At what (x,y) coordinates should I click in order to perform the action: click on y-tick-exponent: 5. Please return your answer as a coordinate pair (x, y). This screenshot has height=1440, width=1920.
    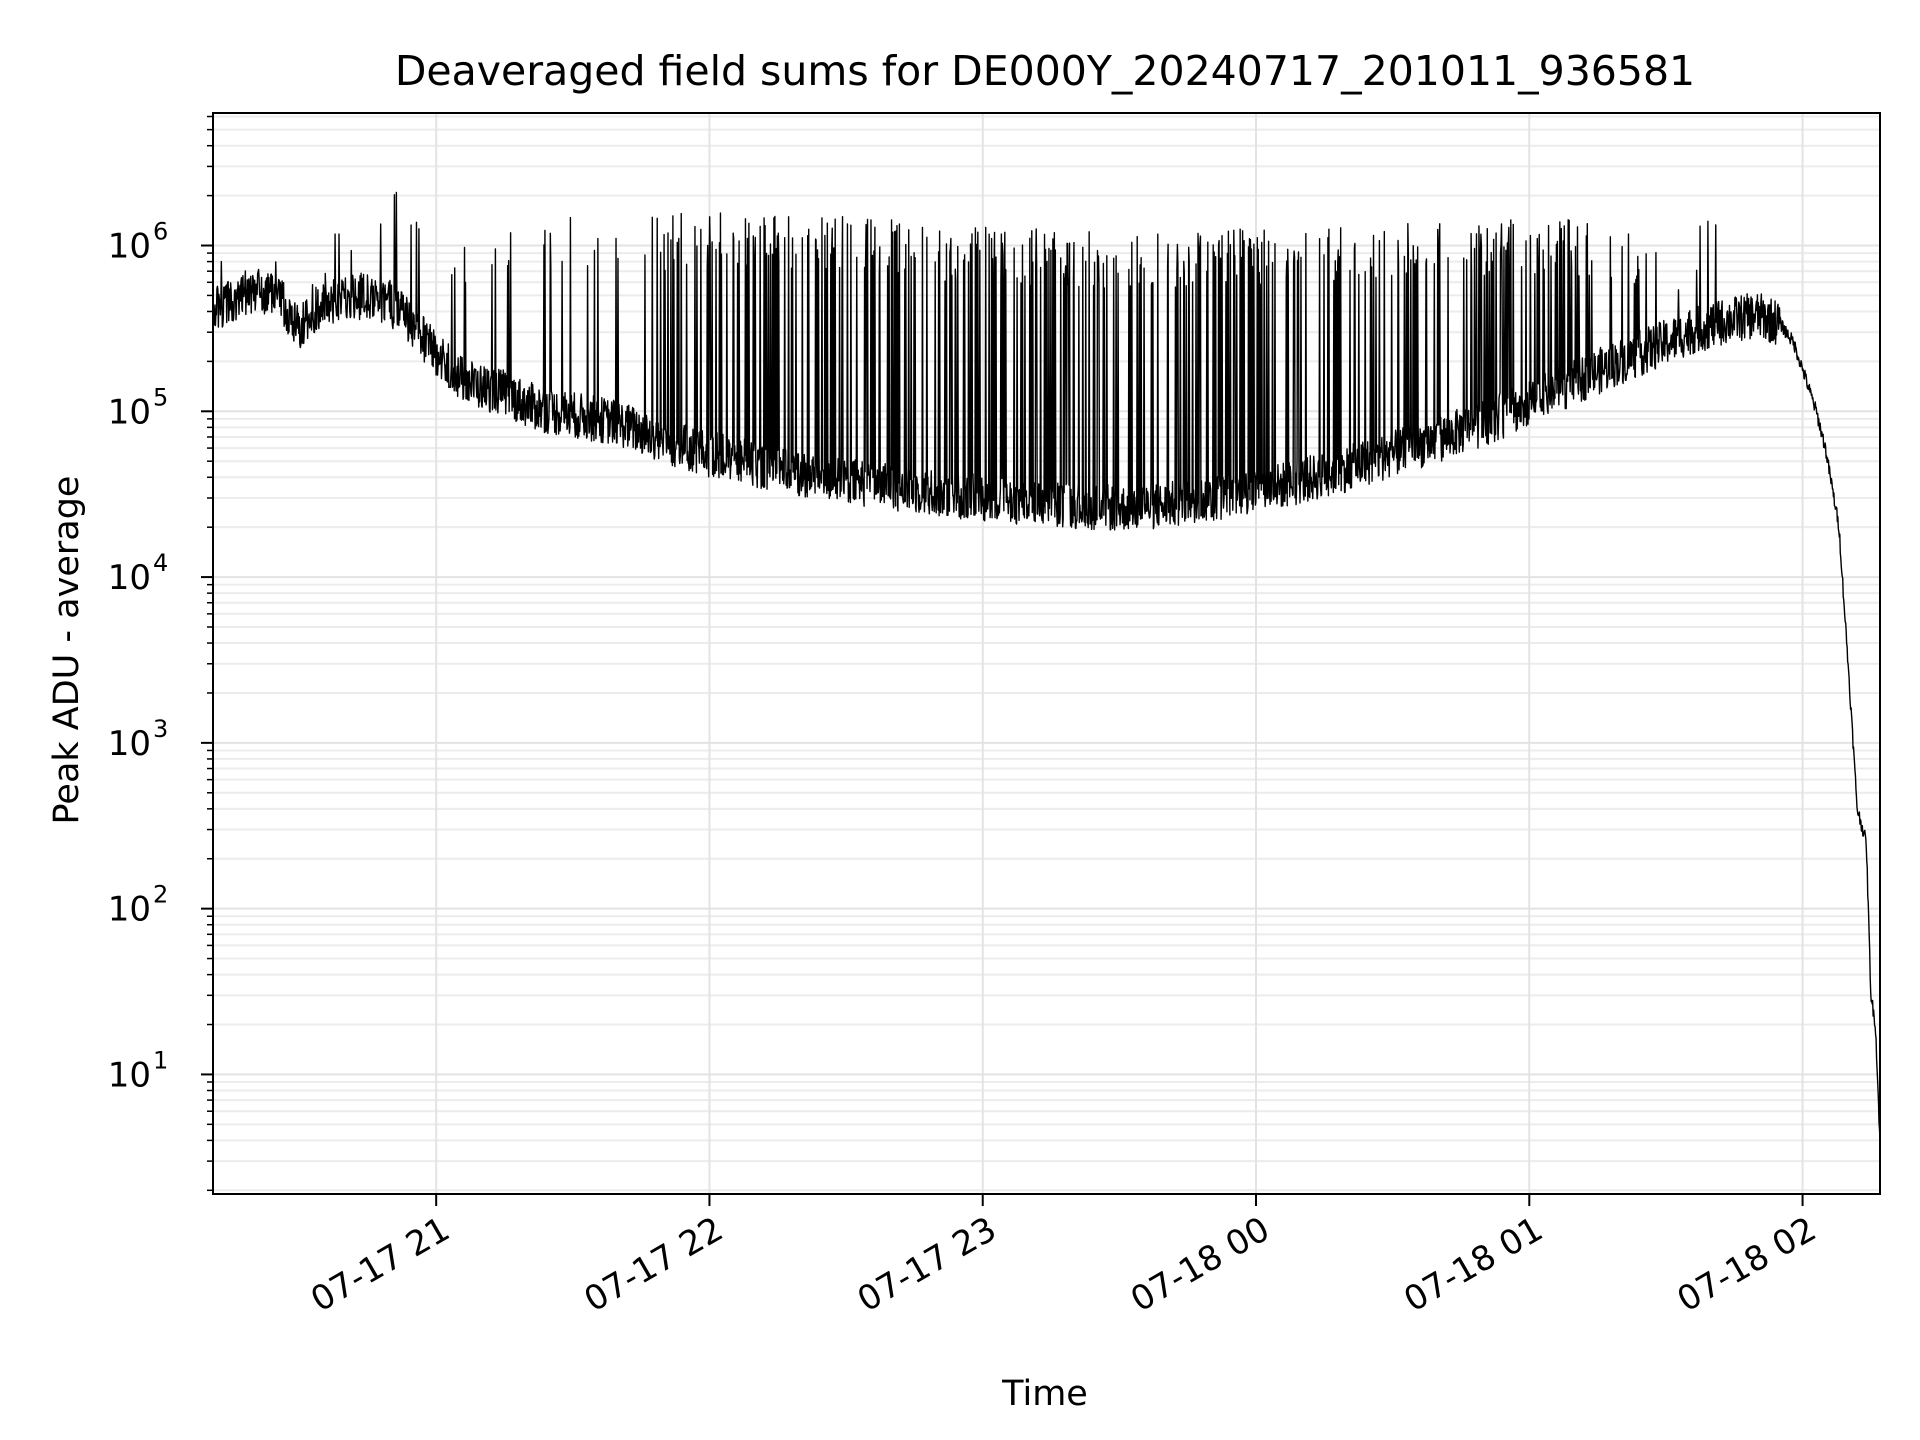
    Looking at the image, I should click on (160, 397).